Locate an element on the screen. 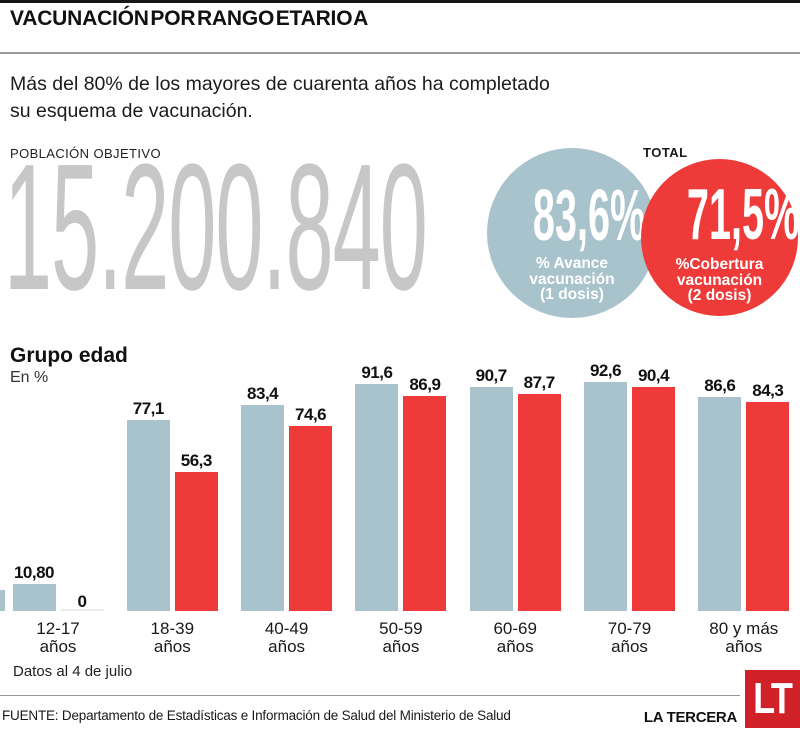 The image size is (800, 748). category-label-line: 50-59 is located at coordinates (401, 628).